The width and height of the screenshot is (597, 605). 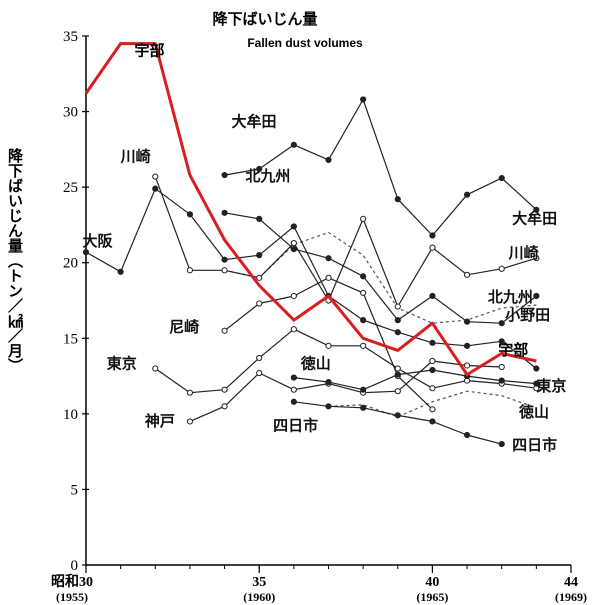 I want to click on y-tick-label: 15, so click(x=70, y=339).